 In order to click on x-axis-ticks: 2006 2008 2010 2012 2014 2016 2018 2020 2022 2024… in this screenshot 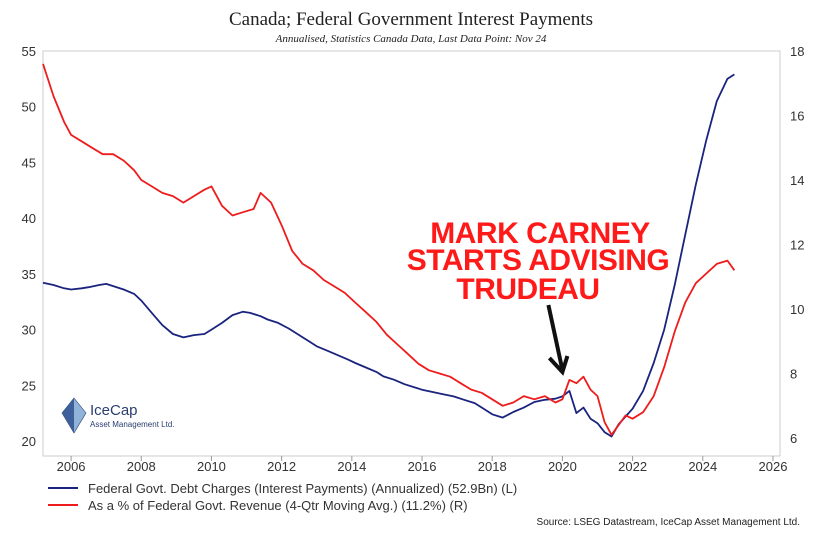, I will do `click(422, 465)`.